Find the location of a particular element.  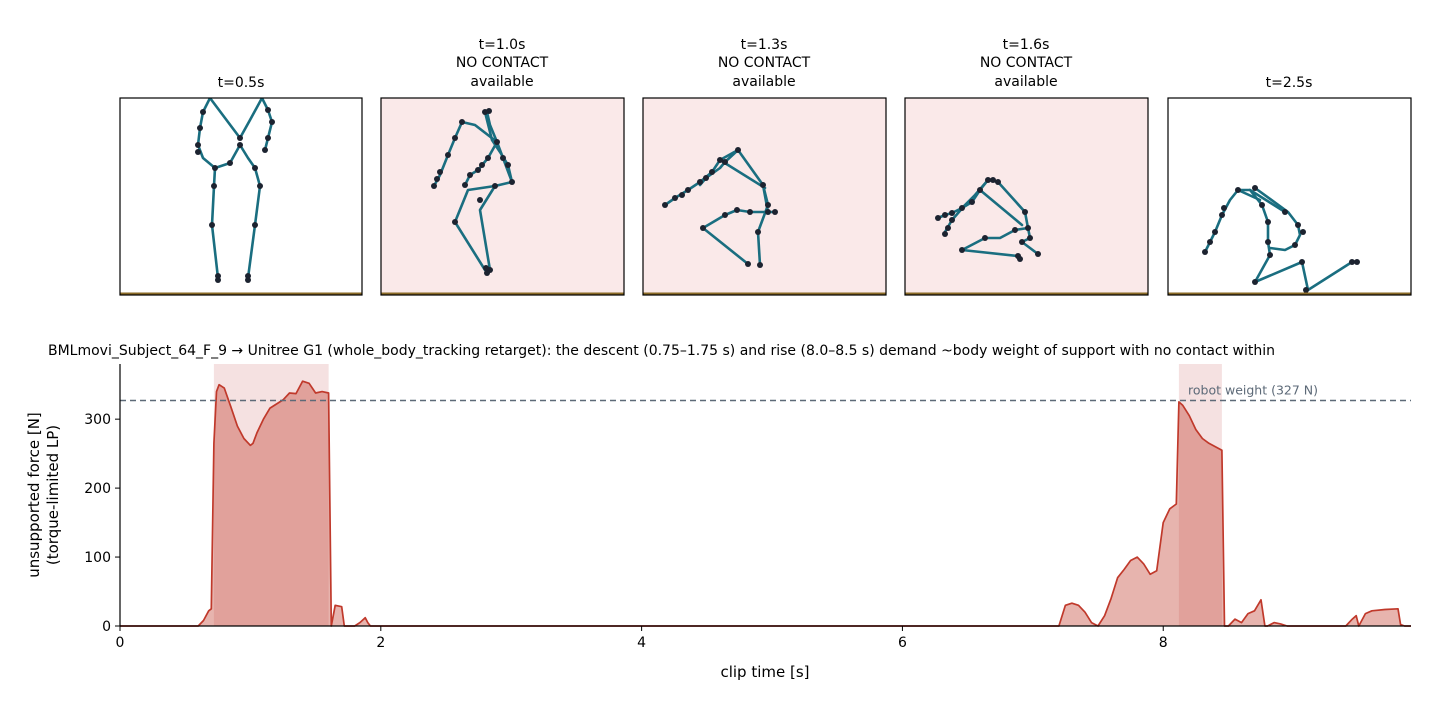

panel-4-frame is located at coordinates (1026, 196).